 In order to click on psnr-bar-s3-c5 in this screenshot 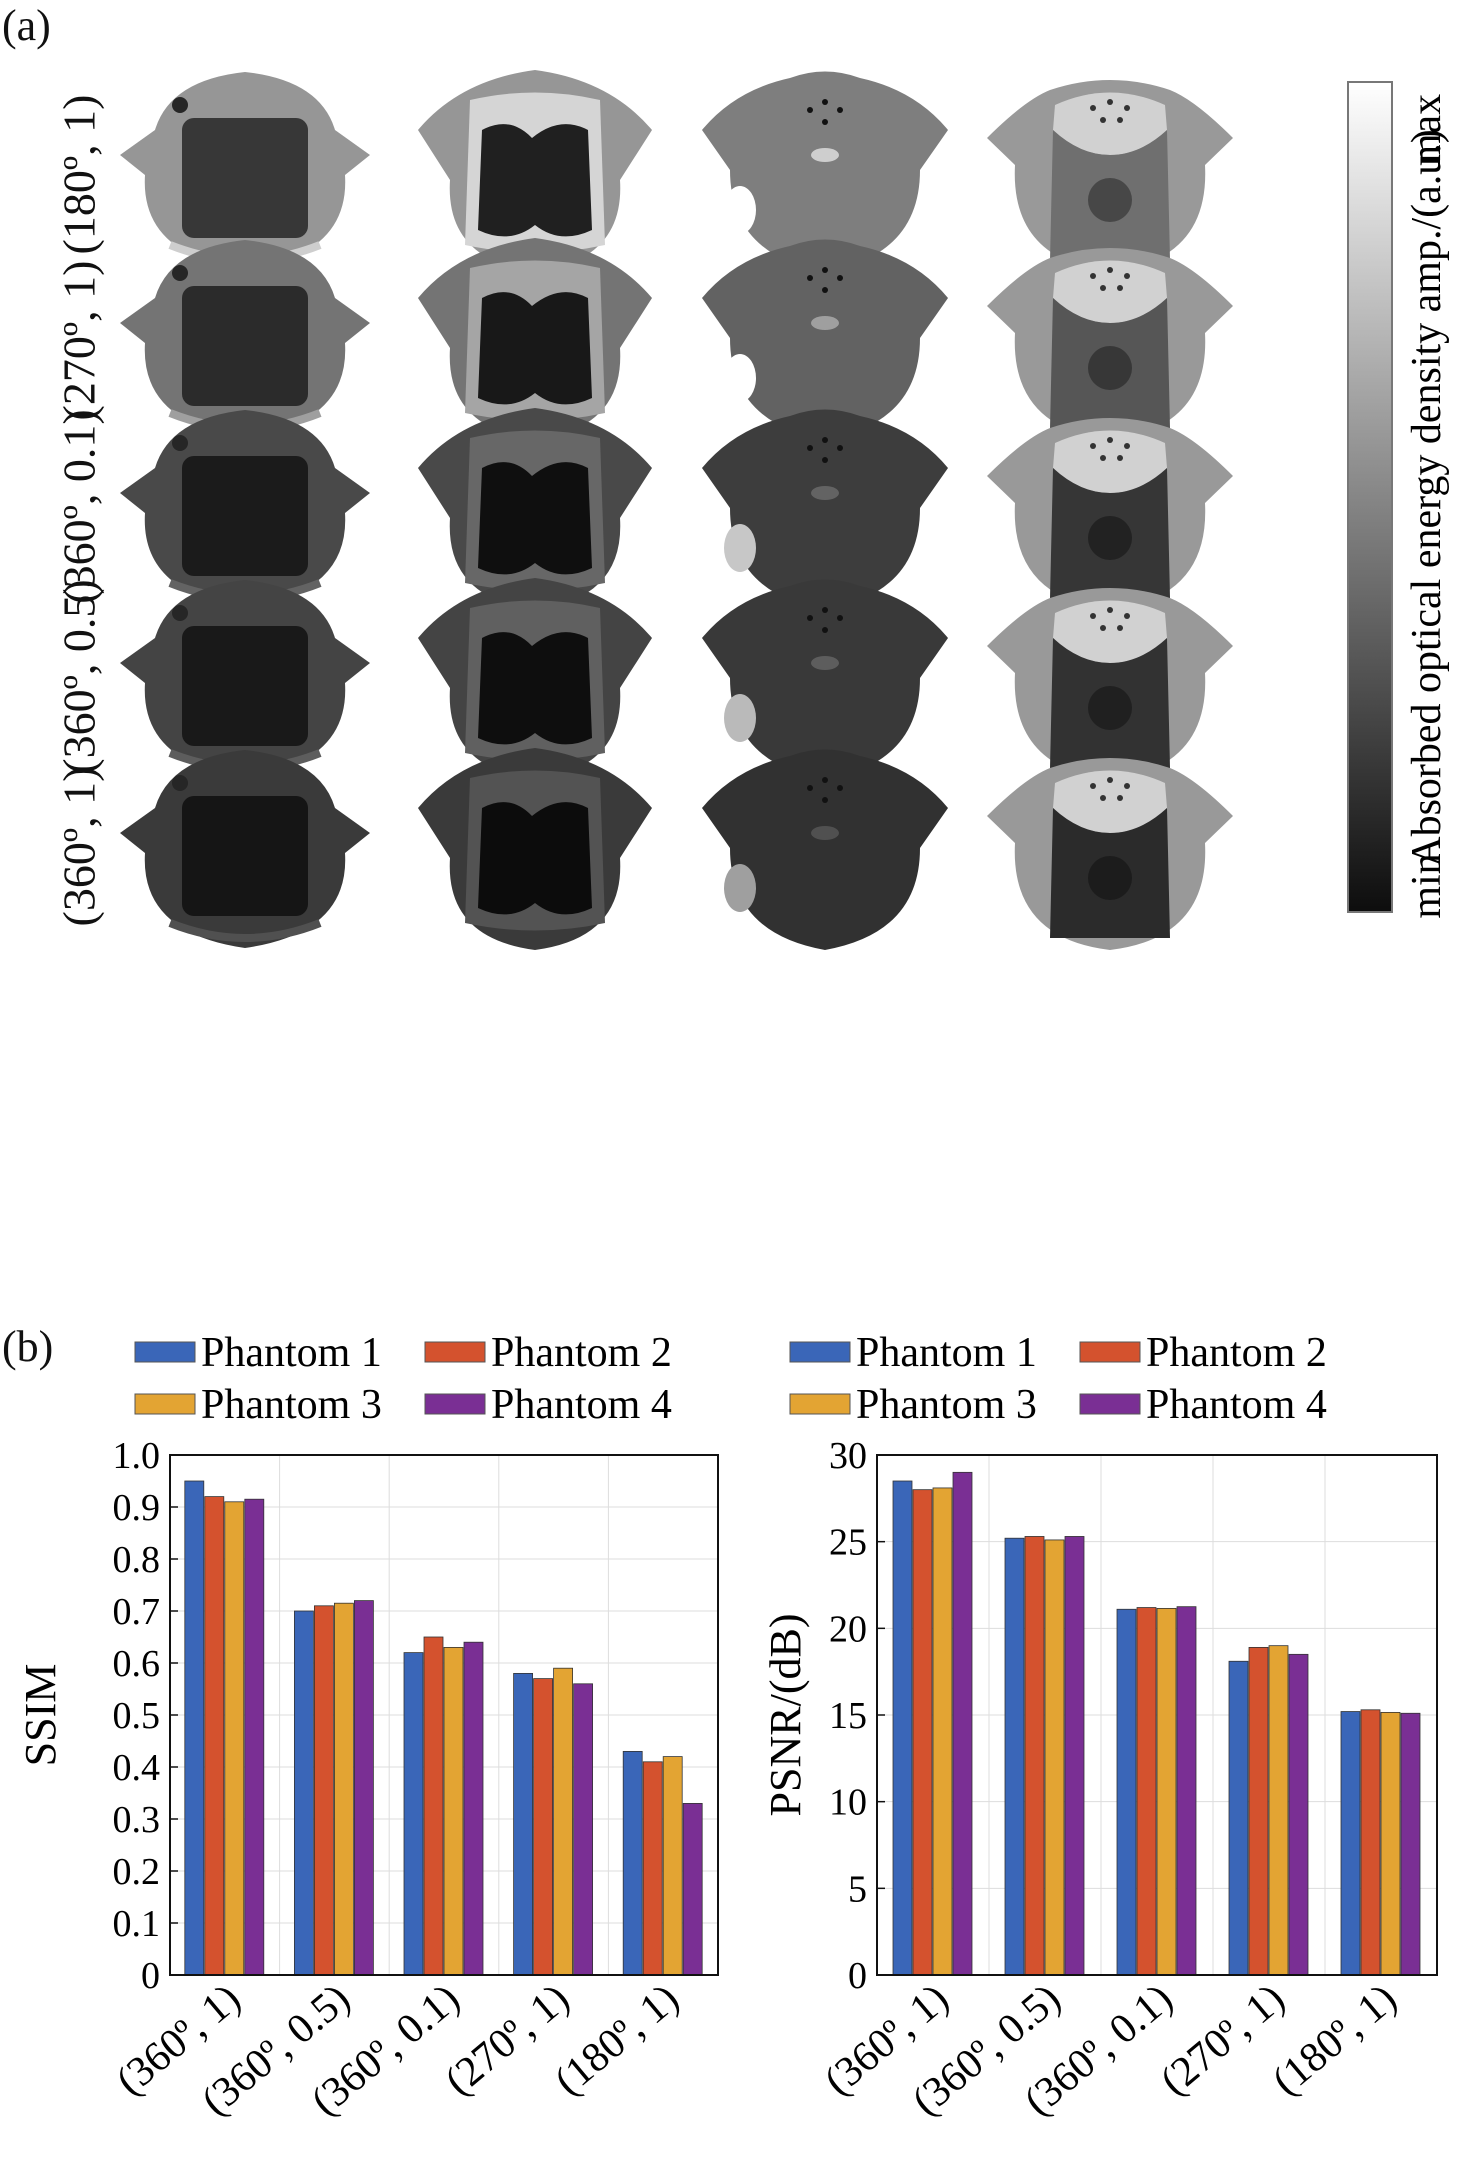, I will do `click(1390, 1843)`.